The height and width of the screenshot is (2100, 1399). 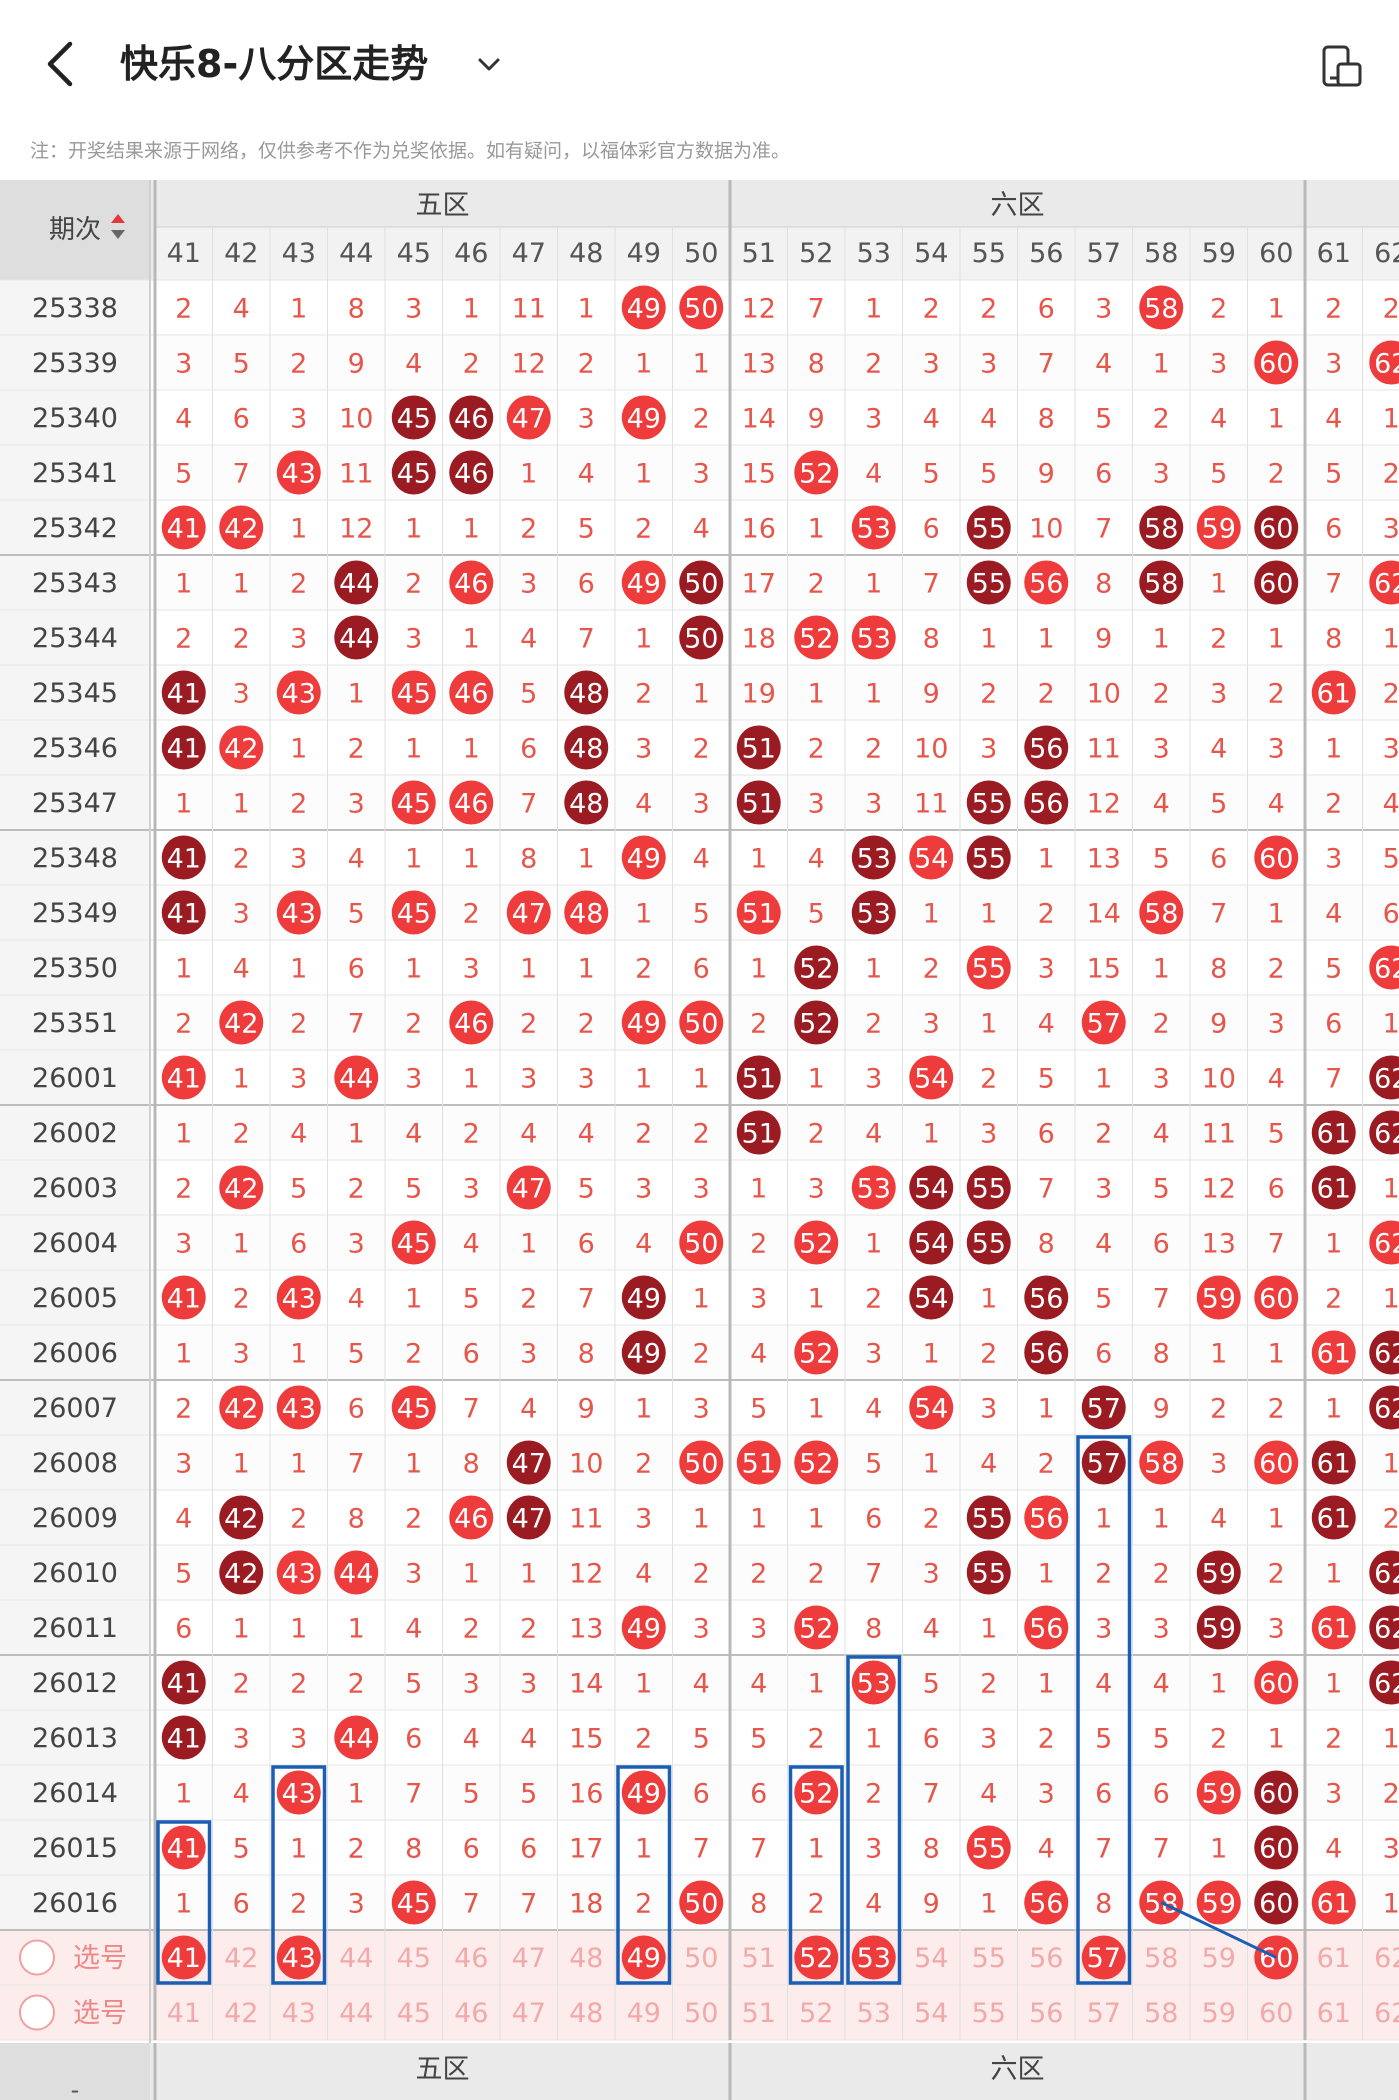 I want to click on column-header-52: 52, so click(x=816, y=253).